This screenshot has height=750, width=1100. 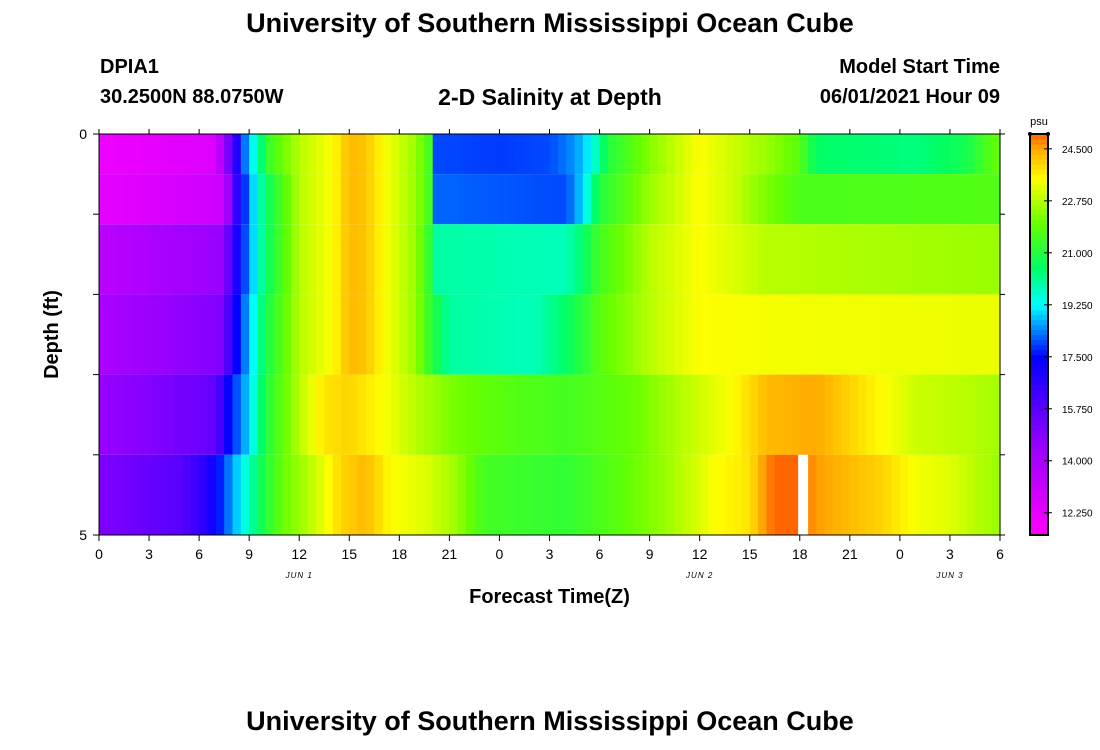 What do you see at coordinates (549, 597) in the screenshot?
I see `x-axis-title: Forecast Time(Z)` at bounding box center [549, 597].